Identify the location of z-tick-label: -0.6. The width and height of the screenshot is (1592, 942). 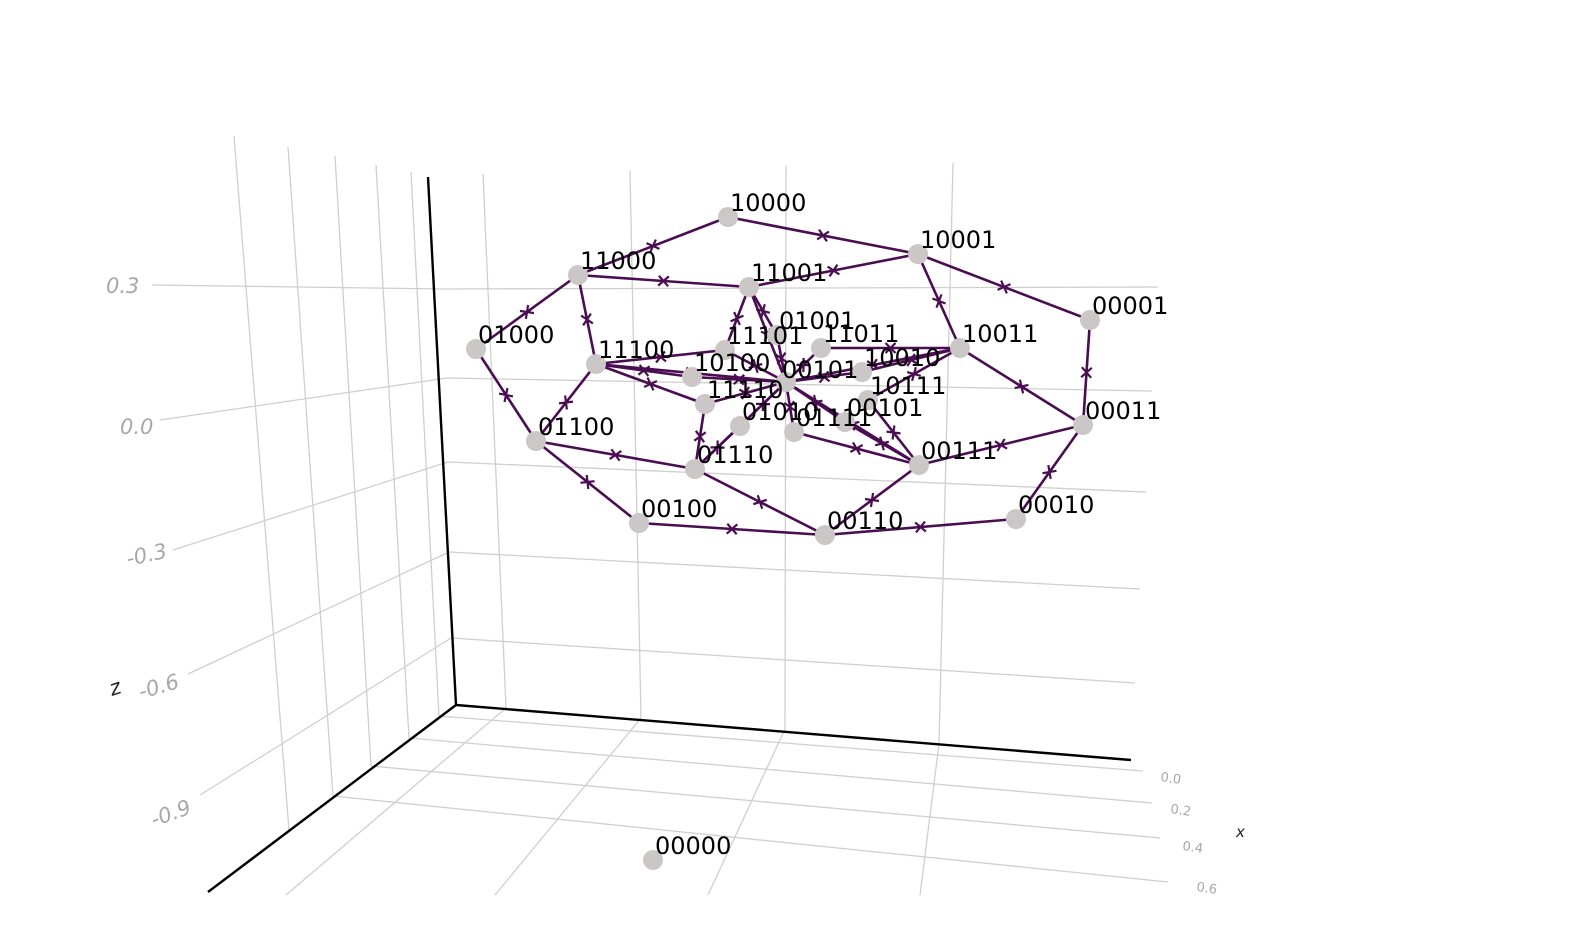
(159, 686).